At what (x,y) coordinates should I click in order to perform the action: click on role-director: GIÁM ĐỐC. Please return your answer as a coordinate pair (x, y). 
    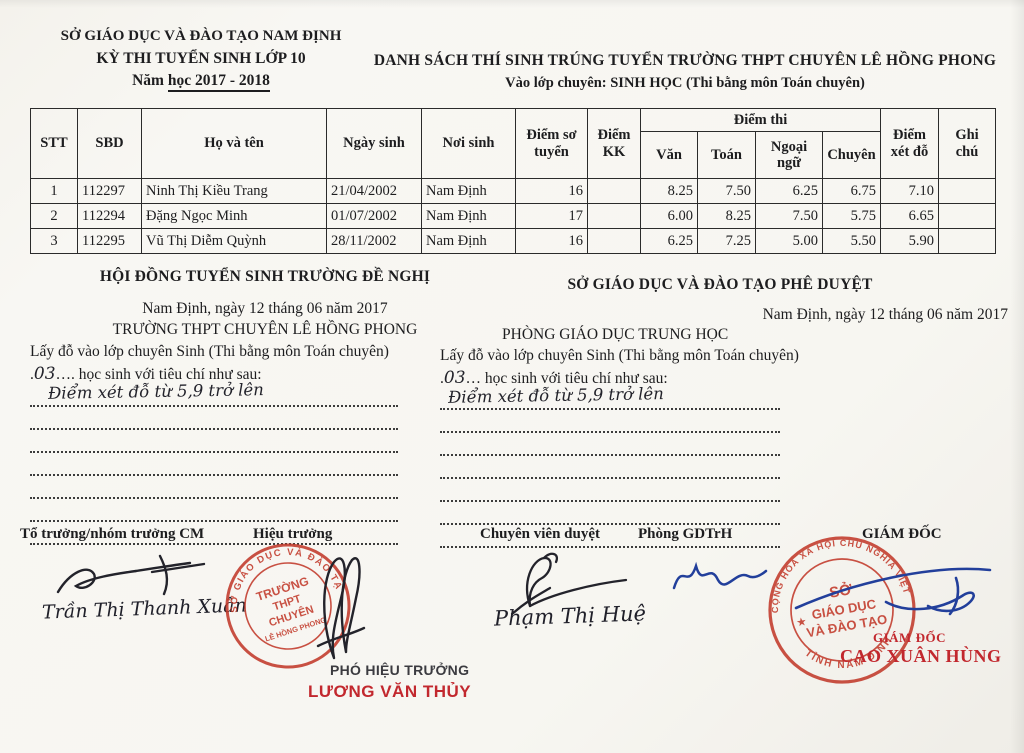
    Looking at the image, I should click on (902, 534).